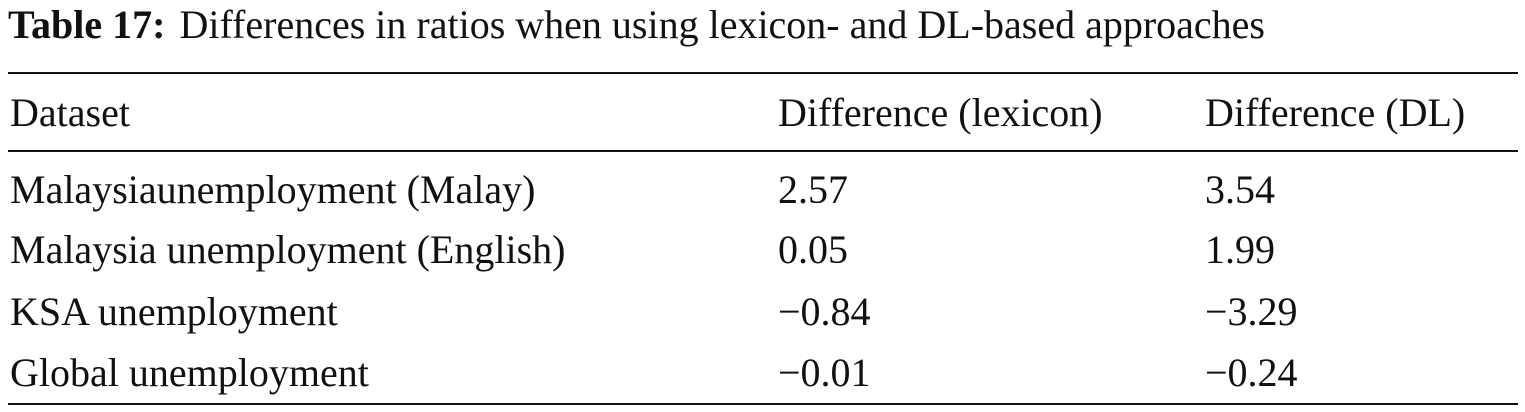 The height and width of the screenshot is (412, 1525). What do you see at coordinates (940, 112) in the screenshot?
I see `header-cell: Difference (lexicon)` at bounding box center [940, 112].